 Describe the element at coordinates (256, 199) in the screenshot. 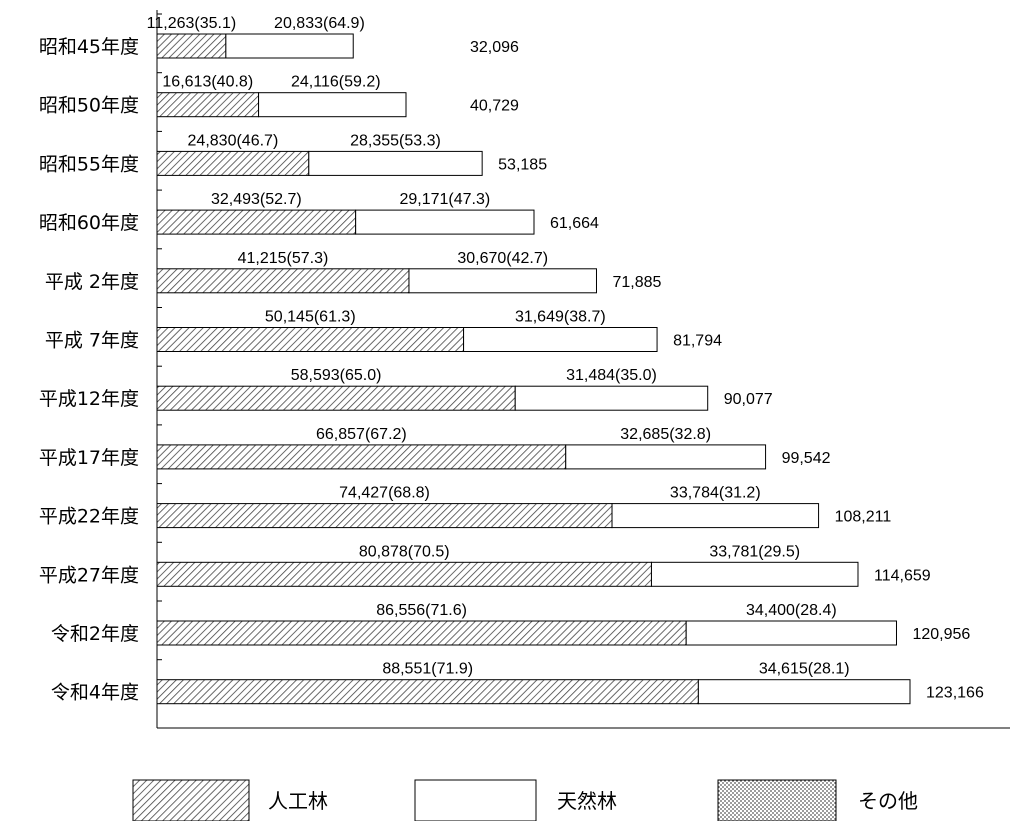

I see `data-label-planted: 32,493(52.7)` at that location.